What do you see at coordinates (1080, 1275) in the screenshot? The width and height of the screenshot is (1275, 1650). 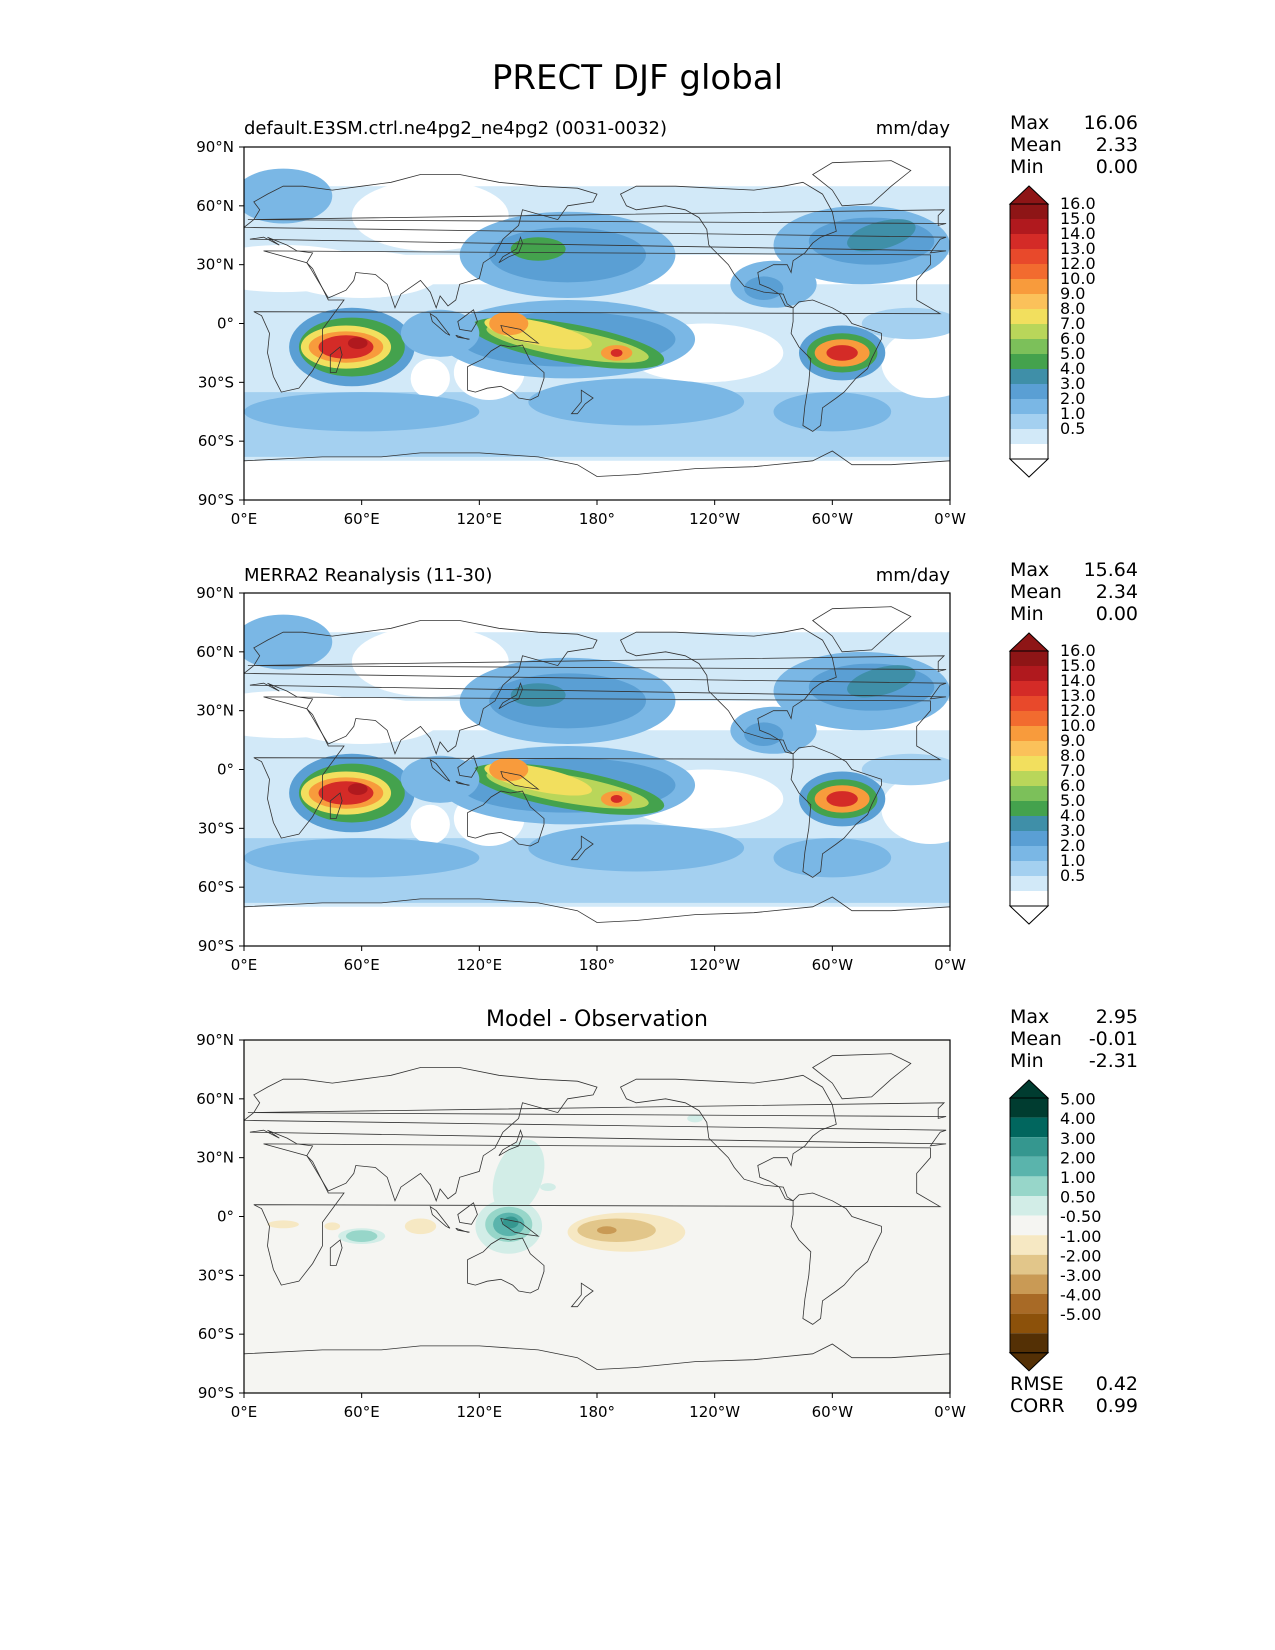 I see `colorbar-label: -3.00` at bounding box center [1080, 1275].